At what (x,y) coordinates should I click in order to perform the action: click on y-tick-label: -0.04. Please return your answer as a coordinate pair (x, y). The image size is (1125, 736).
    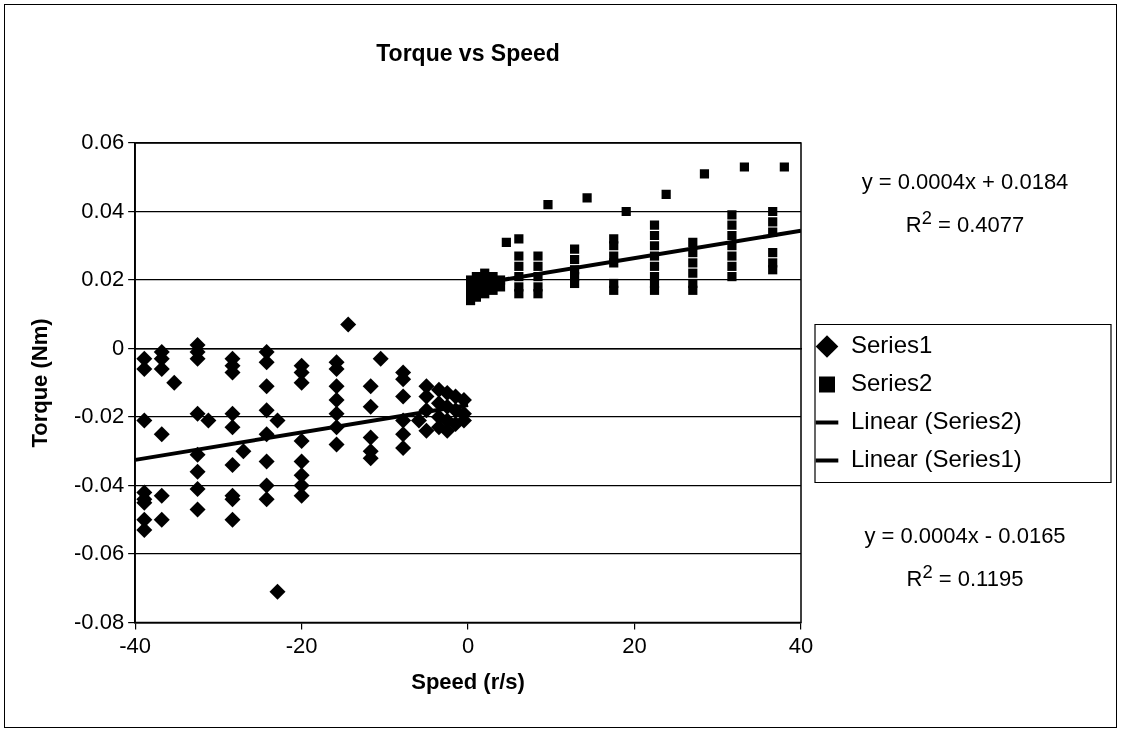
    Looking at the image, I should click on (99, 484).